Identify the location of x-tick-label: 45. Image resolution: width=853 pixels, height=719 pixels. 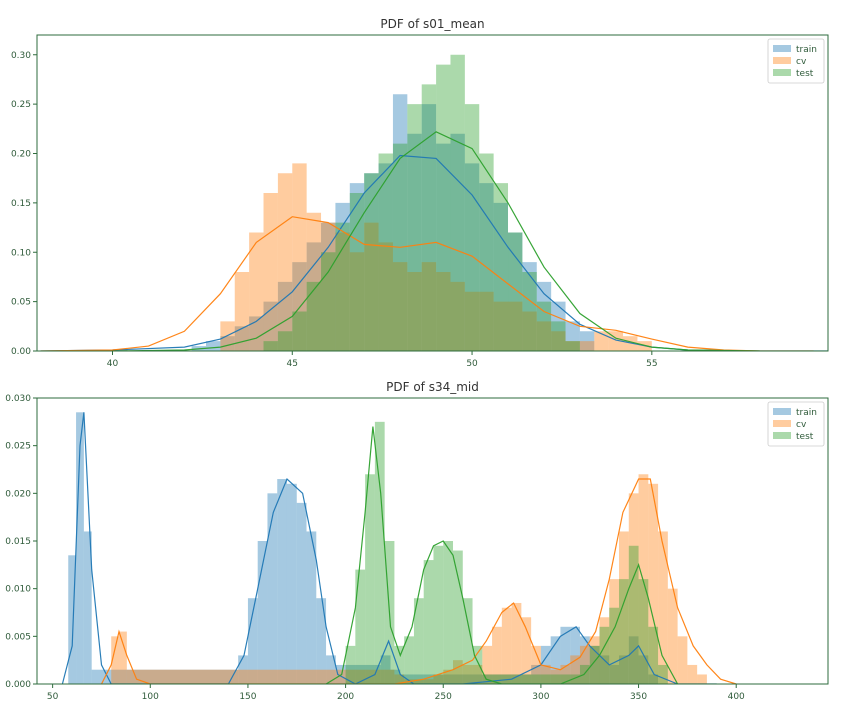
(292, 364).